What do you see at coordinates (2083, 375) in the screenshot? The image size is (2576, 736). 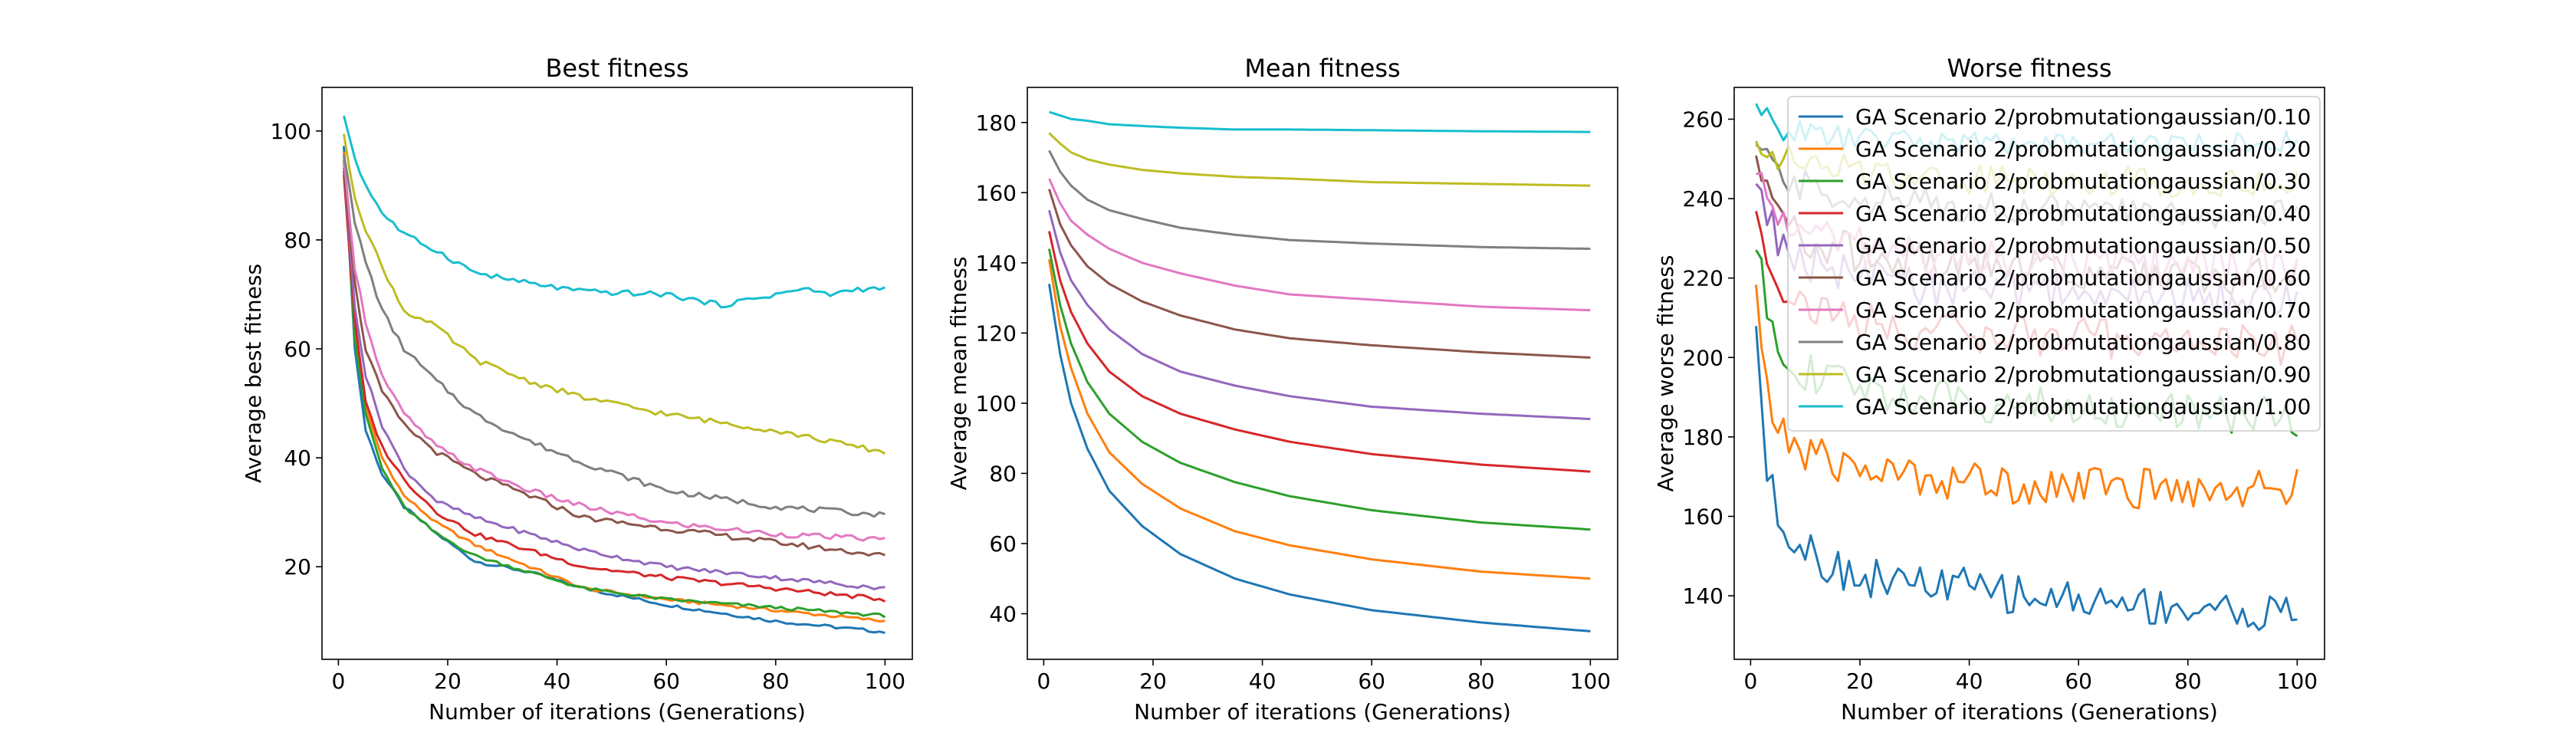 I see `legend-item-label: GA Scenario 2/probmutationgaussian/0.90` at bounding box center [2083, 375].